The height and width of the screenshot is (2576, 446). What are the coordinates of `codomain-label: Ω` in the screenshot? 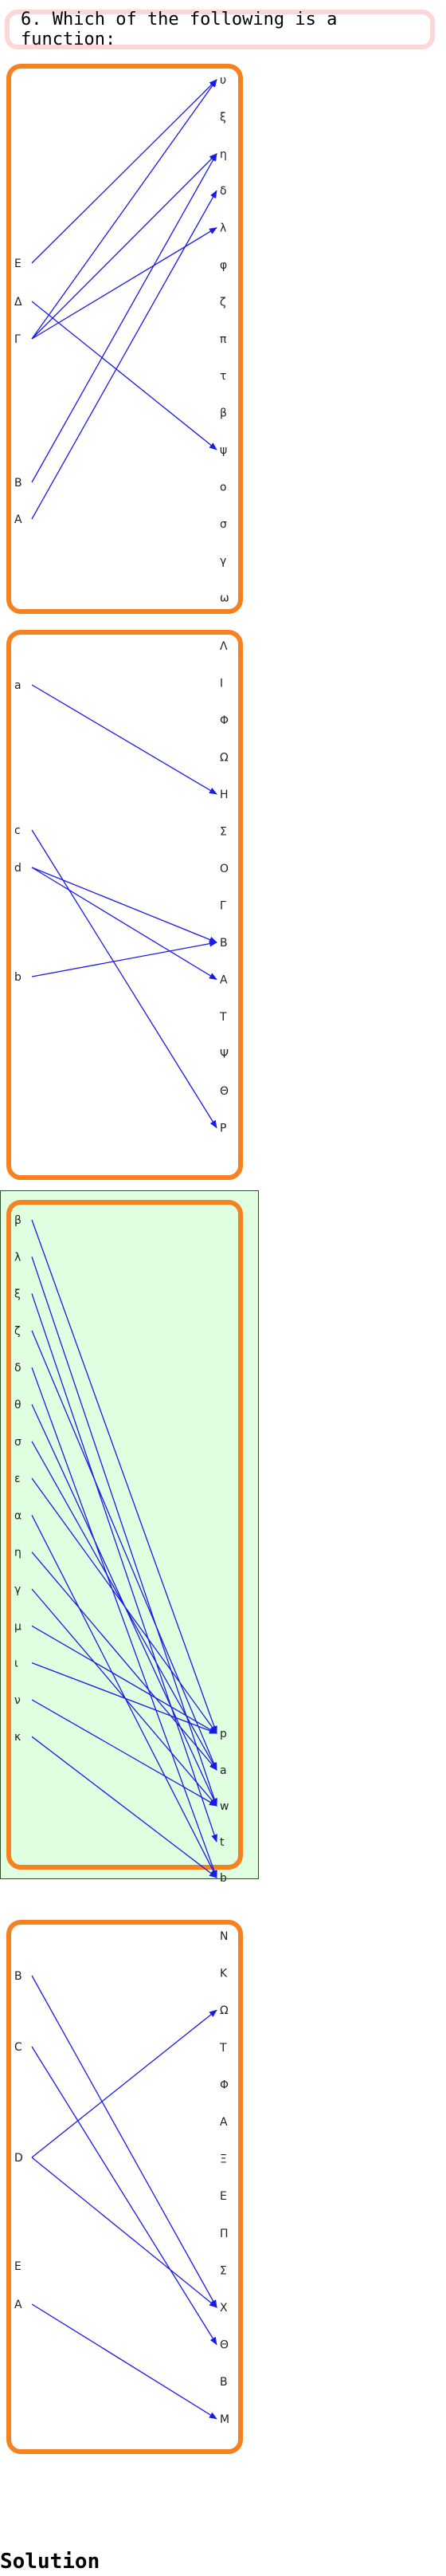 It's located at (224, 2011).